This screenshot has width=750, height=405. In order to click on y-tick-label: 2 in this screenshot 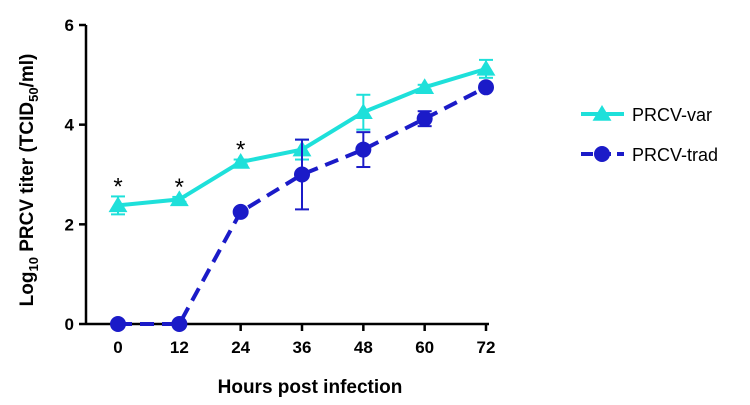, I will do `click(69, 224)`.